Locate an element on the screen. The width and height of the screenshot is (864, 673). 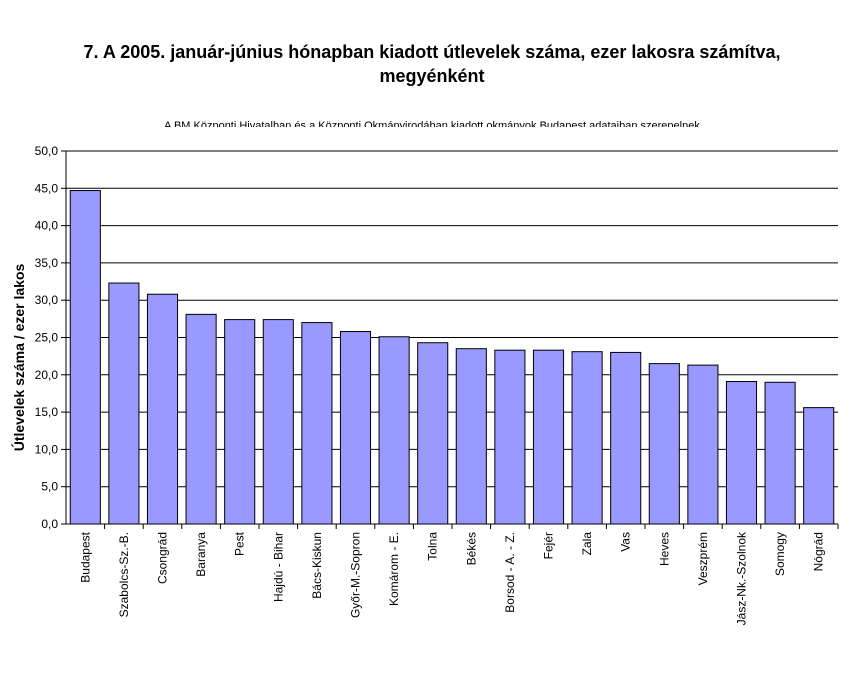
chart-title-line-2: megyénként is located at coordinates (432, 76).